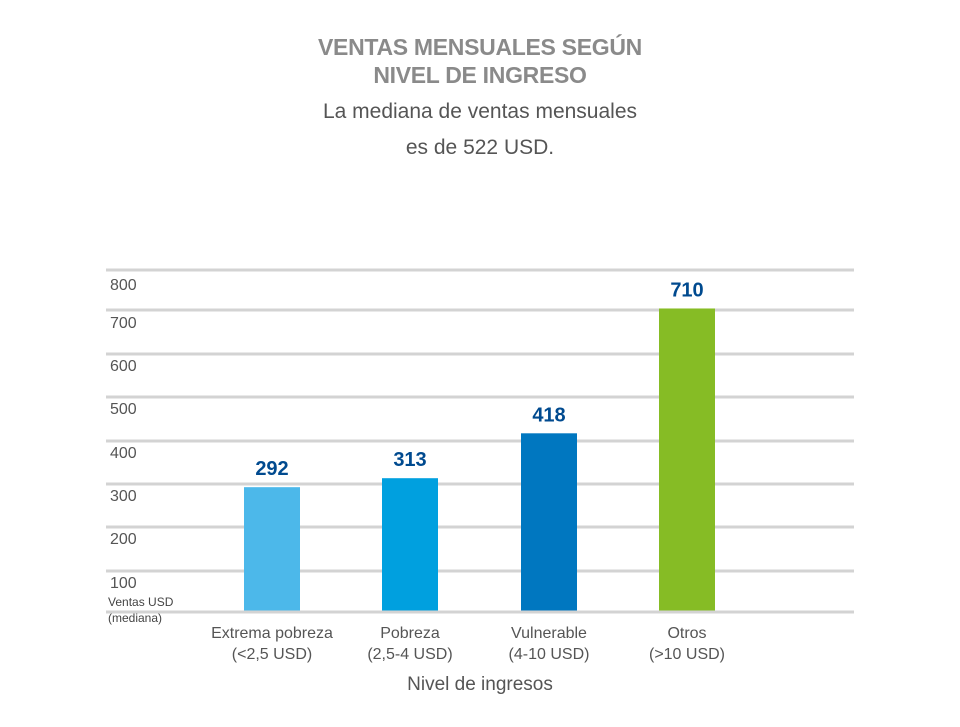 Image resolution: width=960 pixels, height=727 pixels. I want to click on x-category-label: Otros, so click(686, 633).